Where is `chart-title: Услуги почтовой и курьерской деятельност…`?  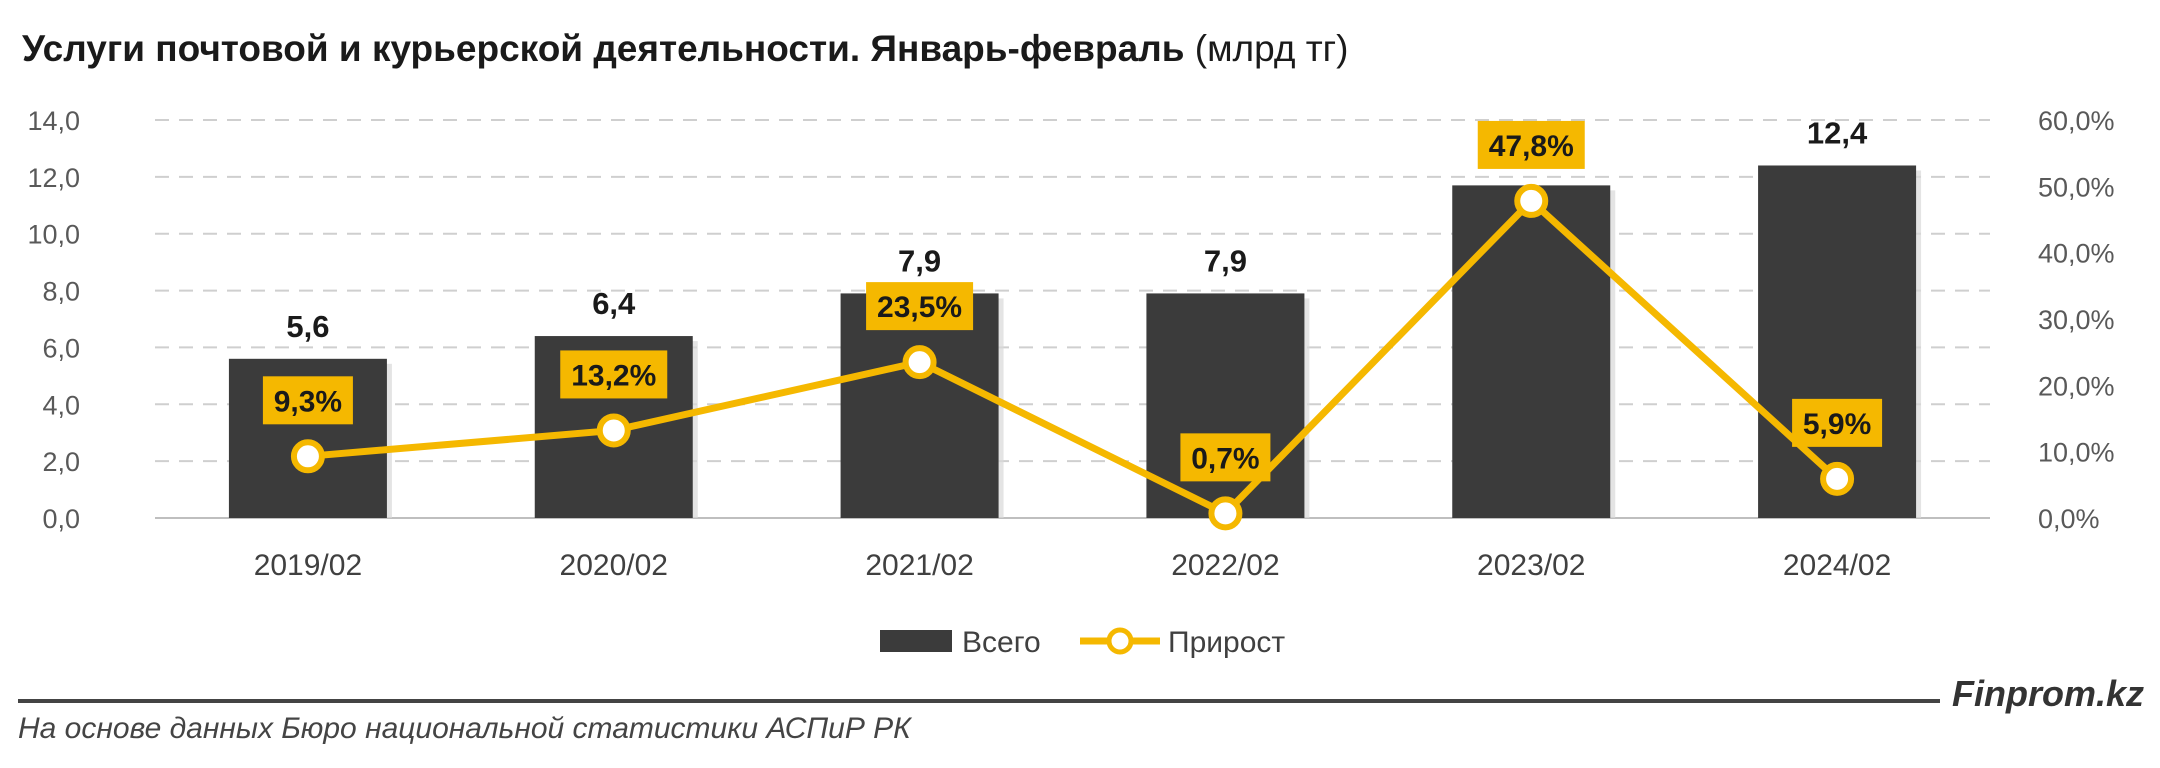 chart-title: Услуги почтовой и курьерской деятельност… is located at coordinates (685, 49).